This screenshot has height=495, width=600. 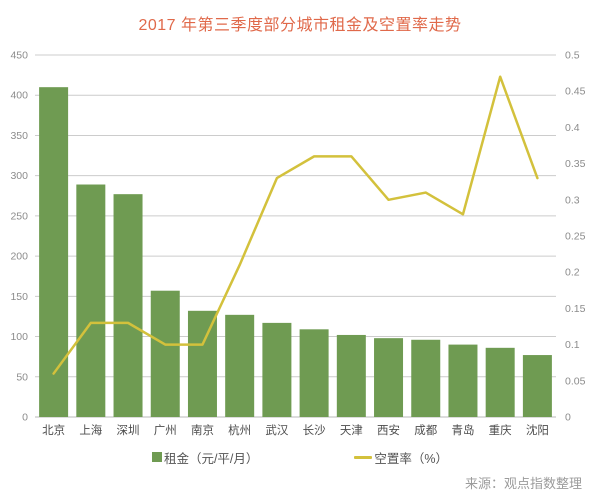 I want to click on chart-title: 2017 年第三季度部分城市租金及空置率走势, so click(x=300, y=25).